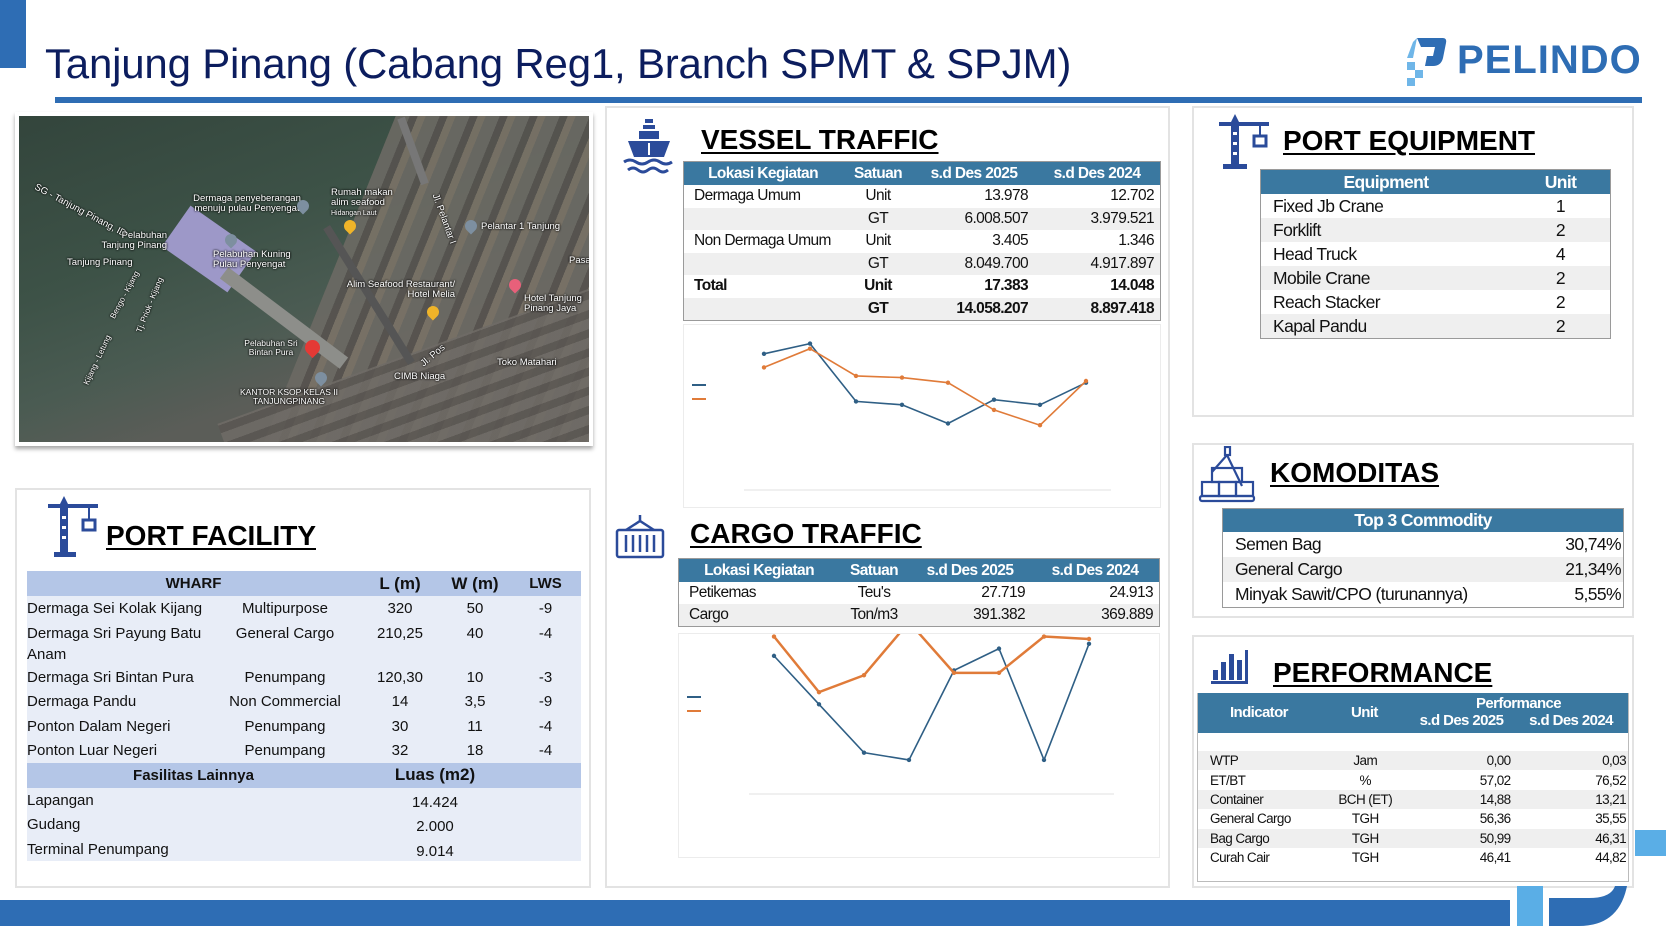 This screenshot has height=932, width=1666. Describe the element at coordinates (1435, 182) in the screenshot. I see `table-header: Equipment Unit` at that location.